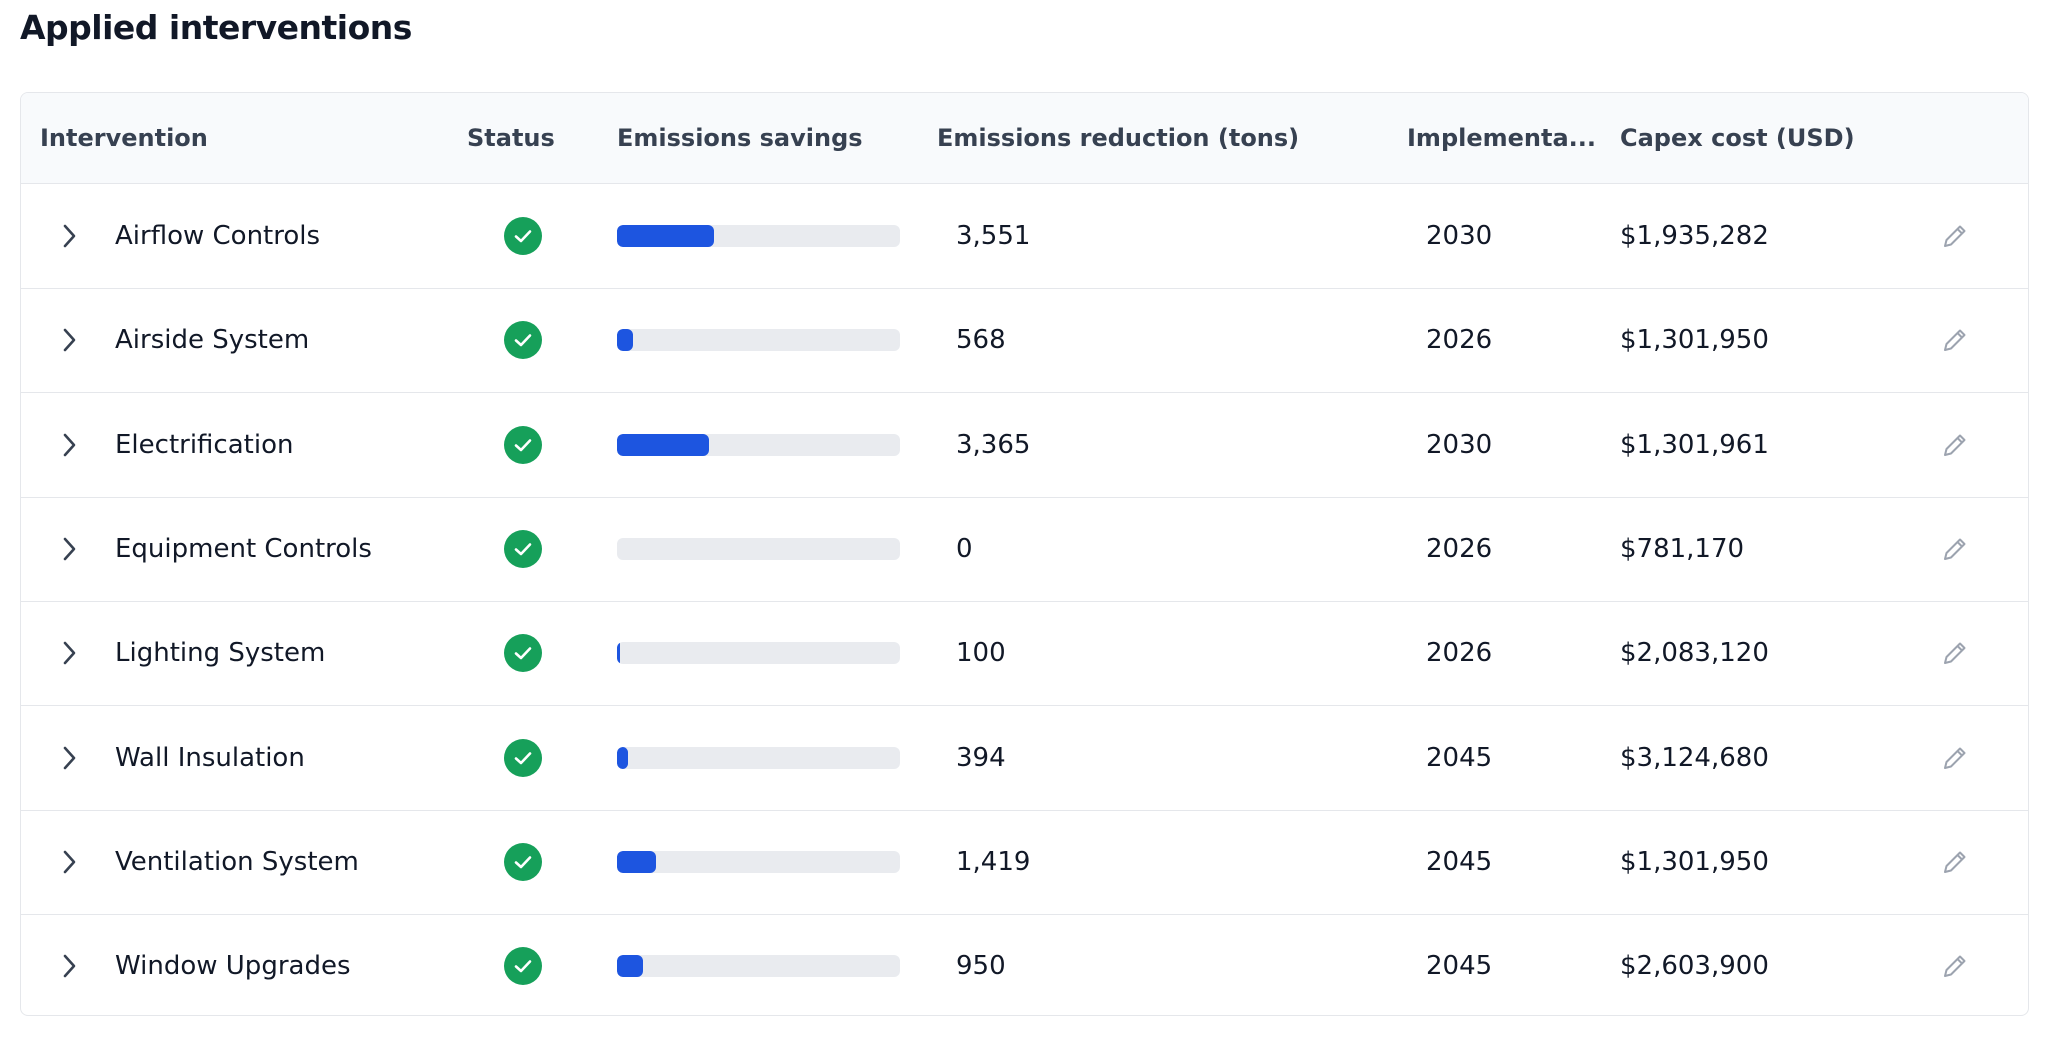 This screenshot has width=2048, height=1037. Describe the element at coordinates (981, 653) in the screenshot. I see `emissions-reduction: 100` at that location.